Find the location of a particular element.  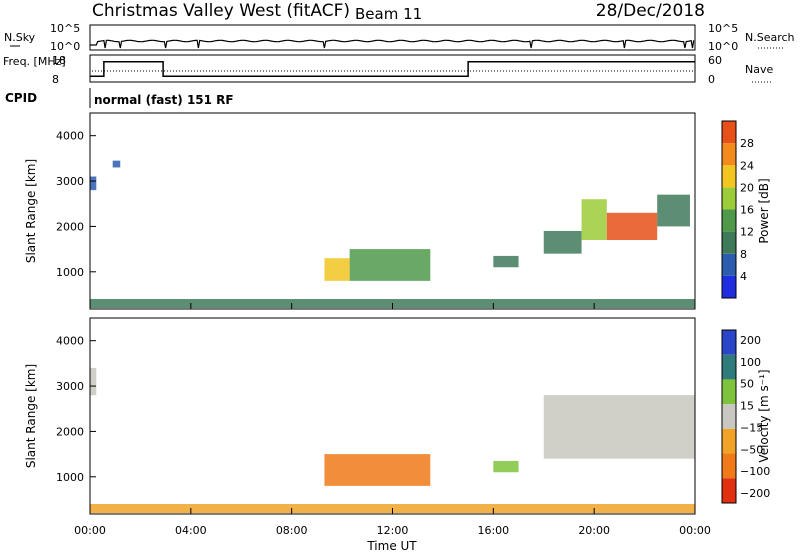

power-ytick-label: 4000 is located at coordinates (70, 136).